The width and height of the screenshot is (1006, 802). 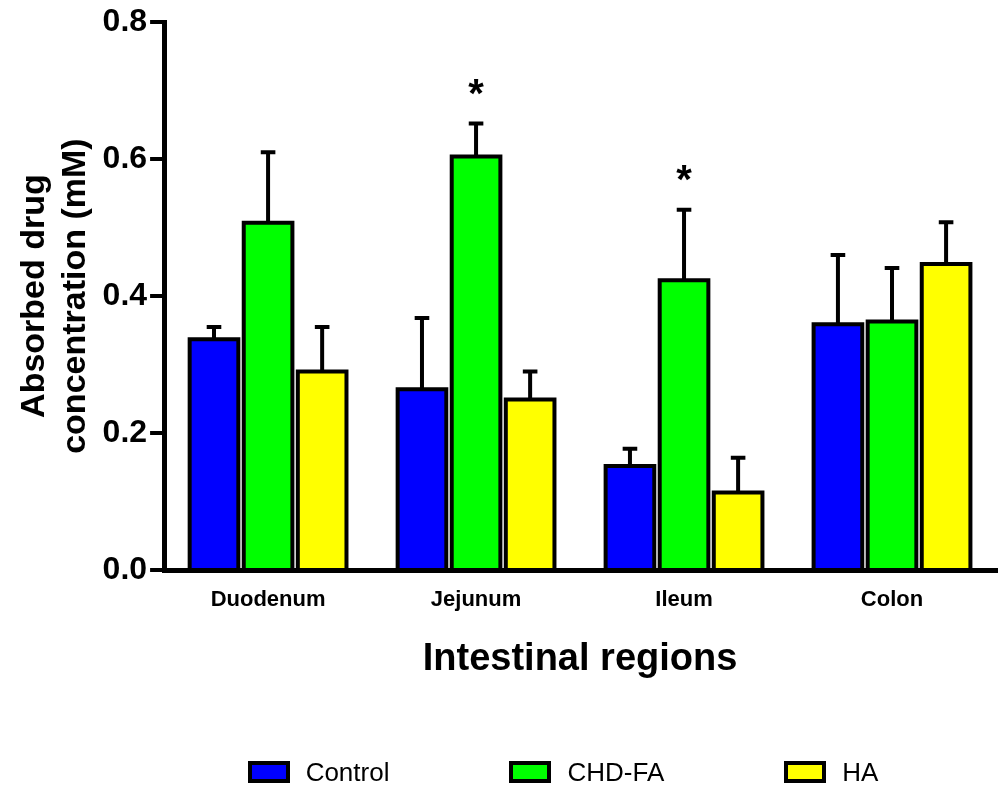 I want to click on x-tick-label: Colon, so click(x=892, y=599).